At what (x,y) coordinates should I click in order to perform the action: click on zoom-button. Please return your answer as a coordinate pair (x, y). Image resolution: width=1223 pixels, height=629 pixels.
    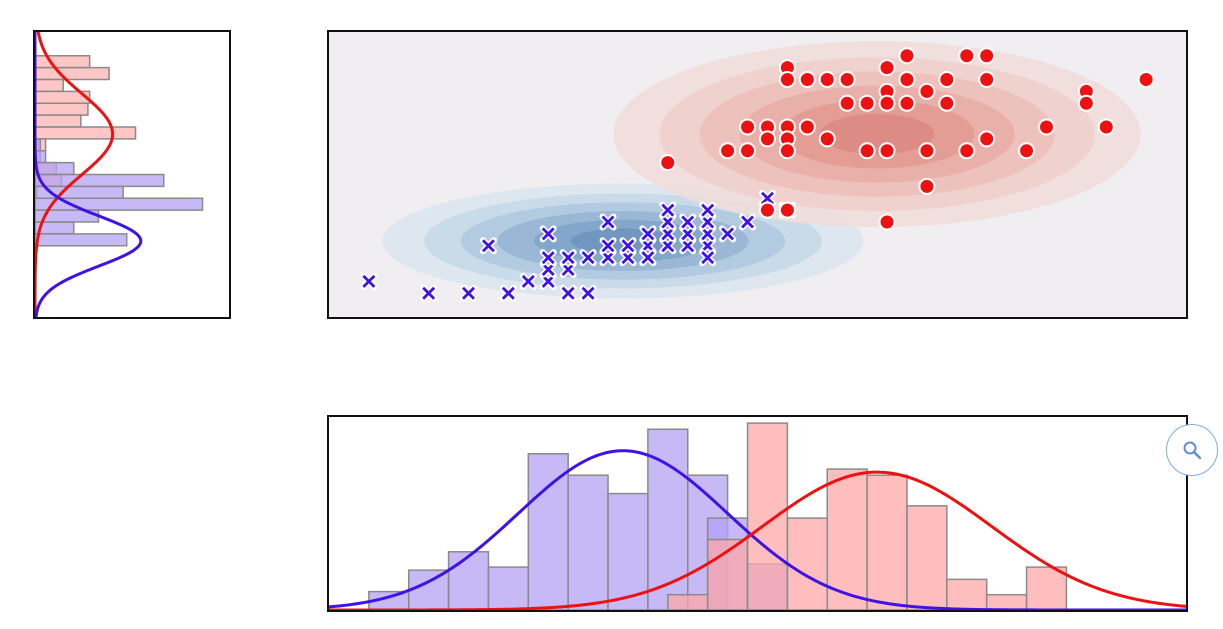
    Looking at the image, I should click on (1192, 450).